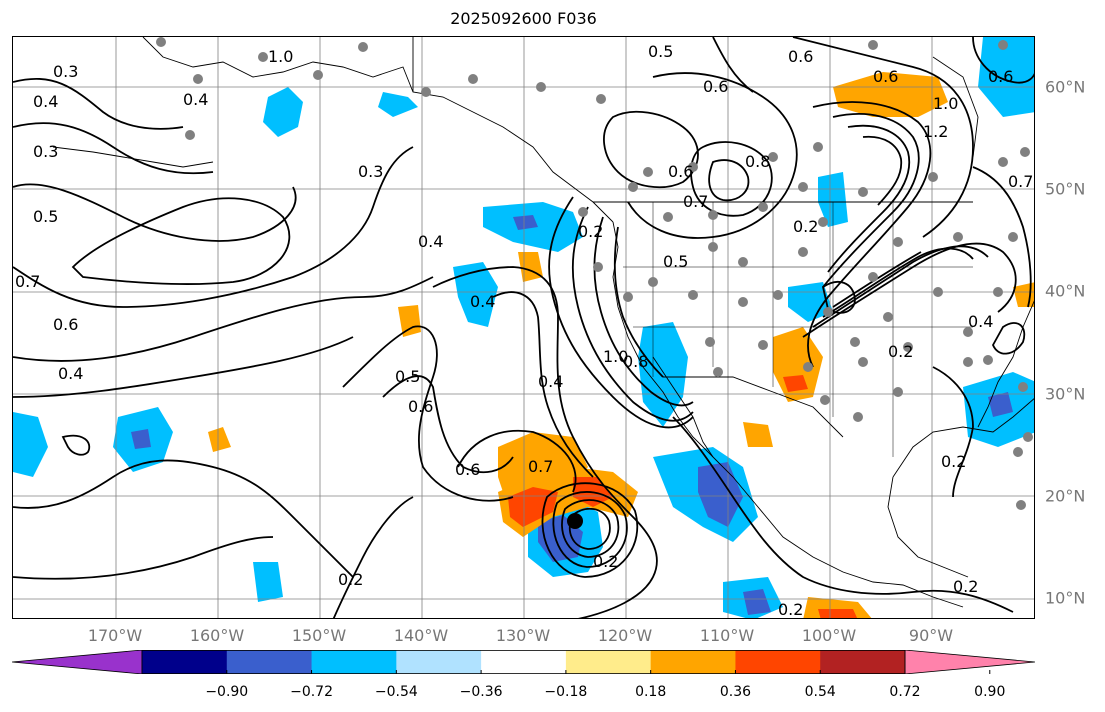 The width and height of the screenshot is (1105, 712). I want to click on colorbar, so click(523, 662).